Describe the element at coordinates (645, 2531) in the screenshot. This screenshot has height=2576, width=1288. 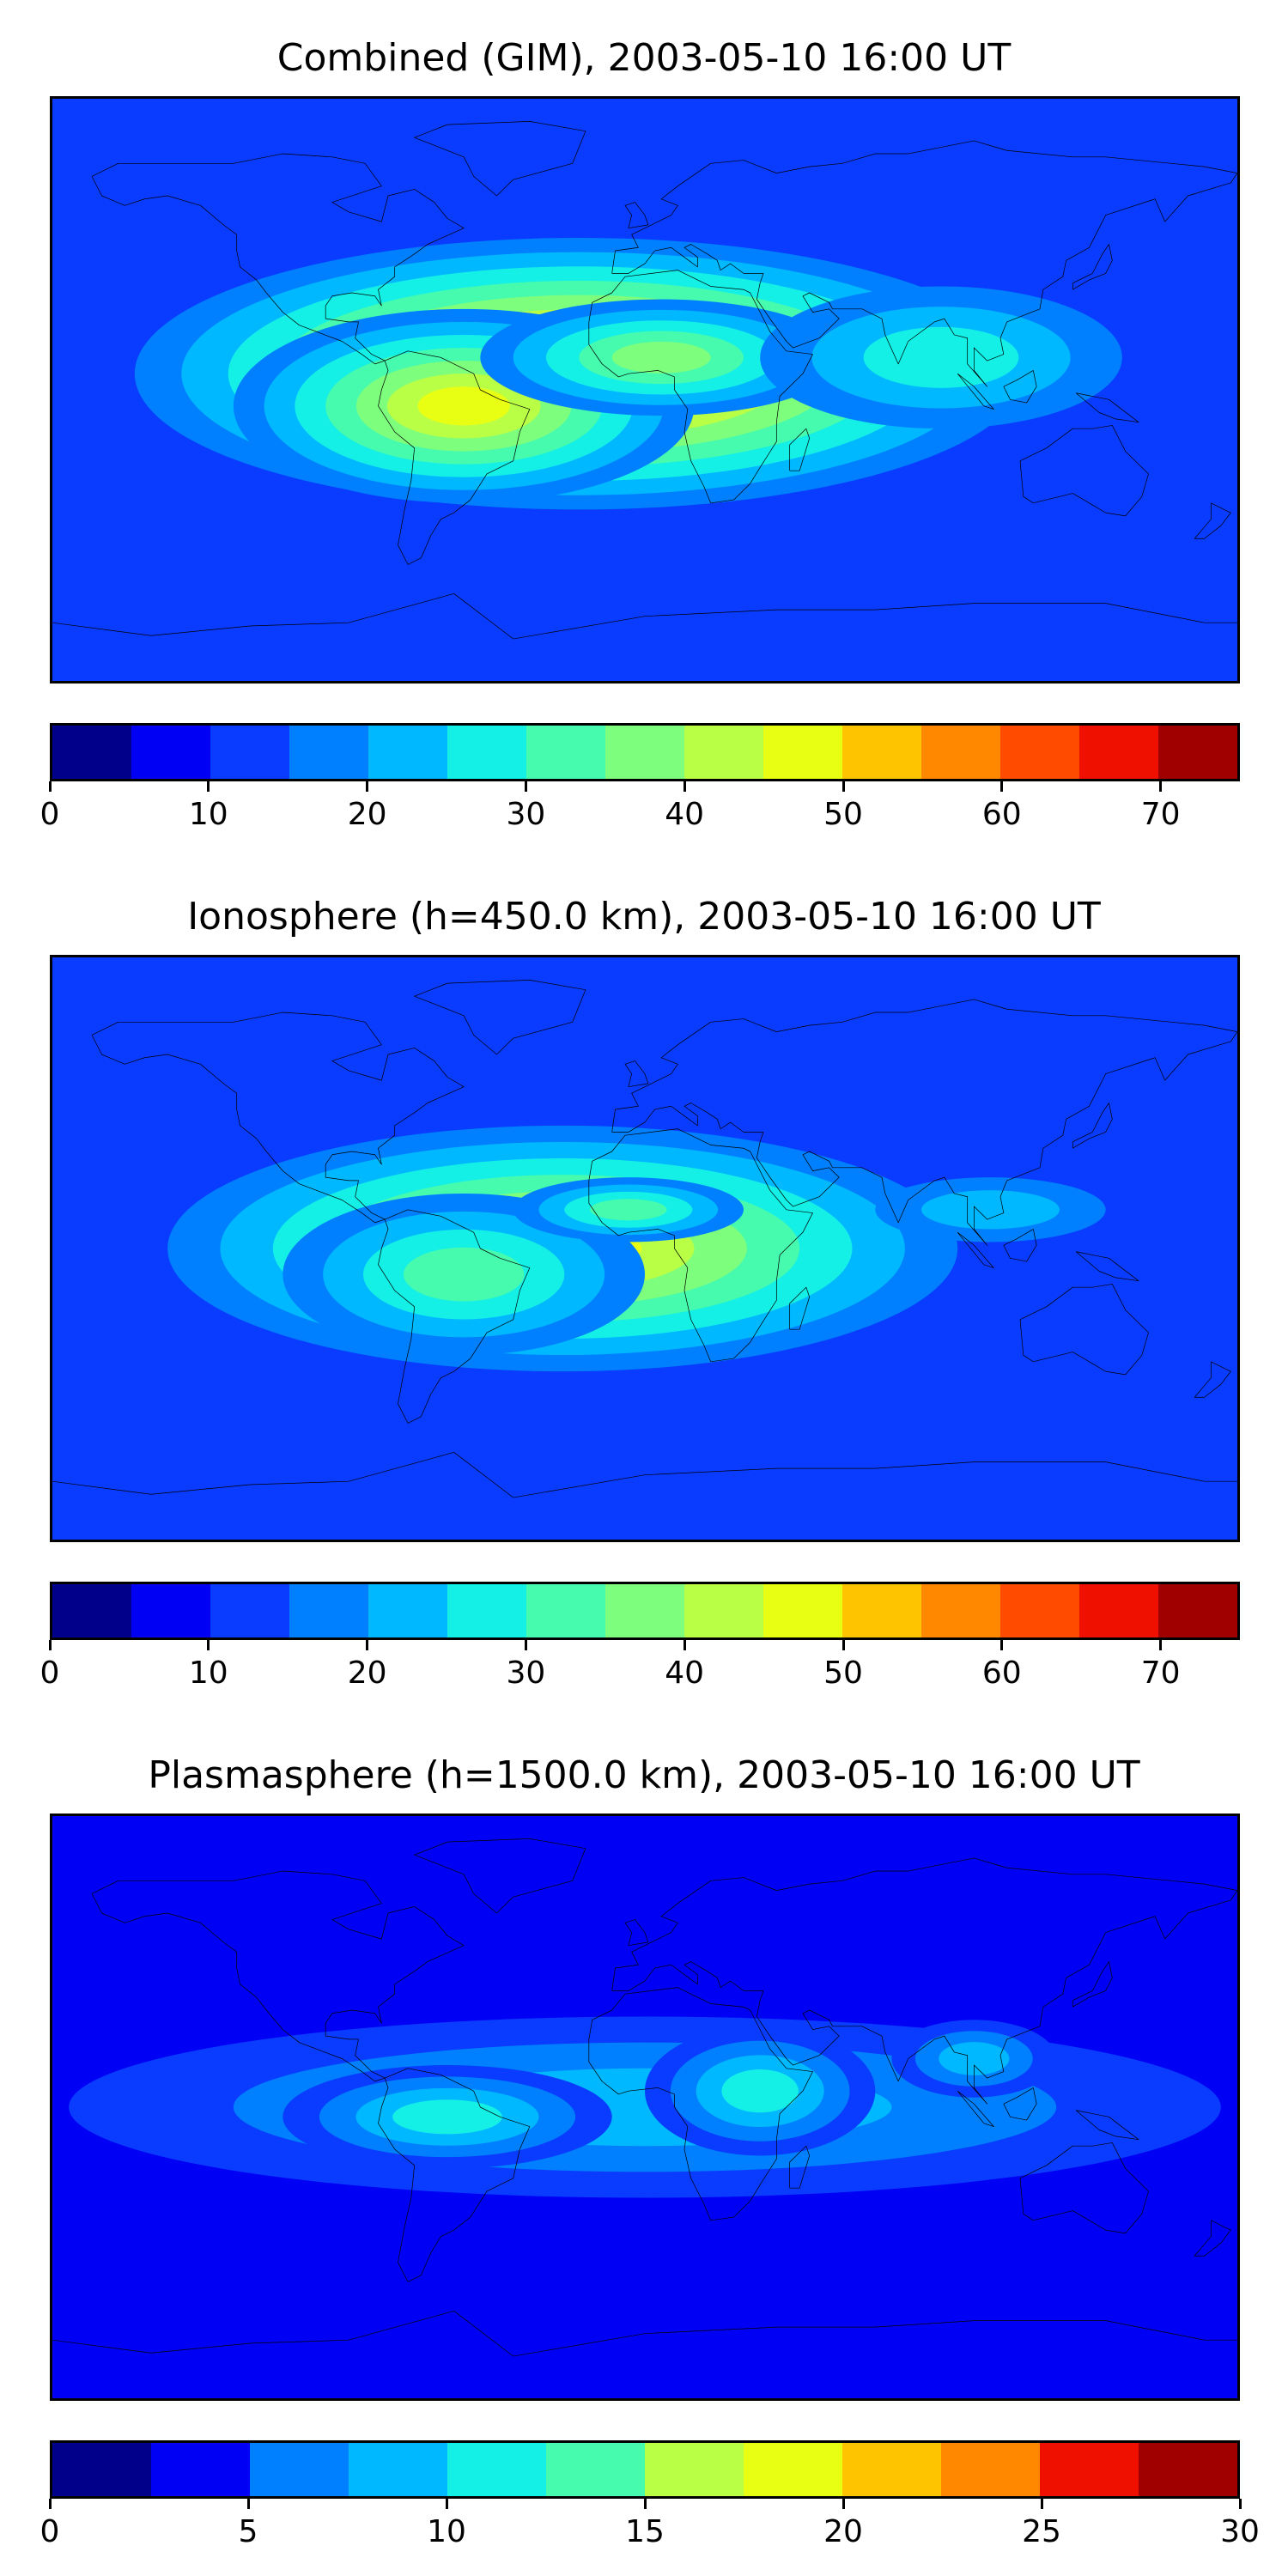
I see `colorbar-tick-label: 15` at that location.